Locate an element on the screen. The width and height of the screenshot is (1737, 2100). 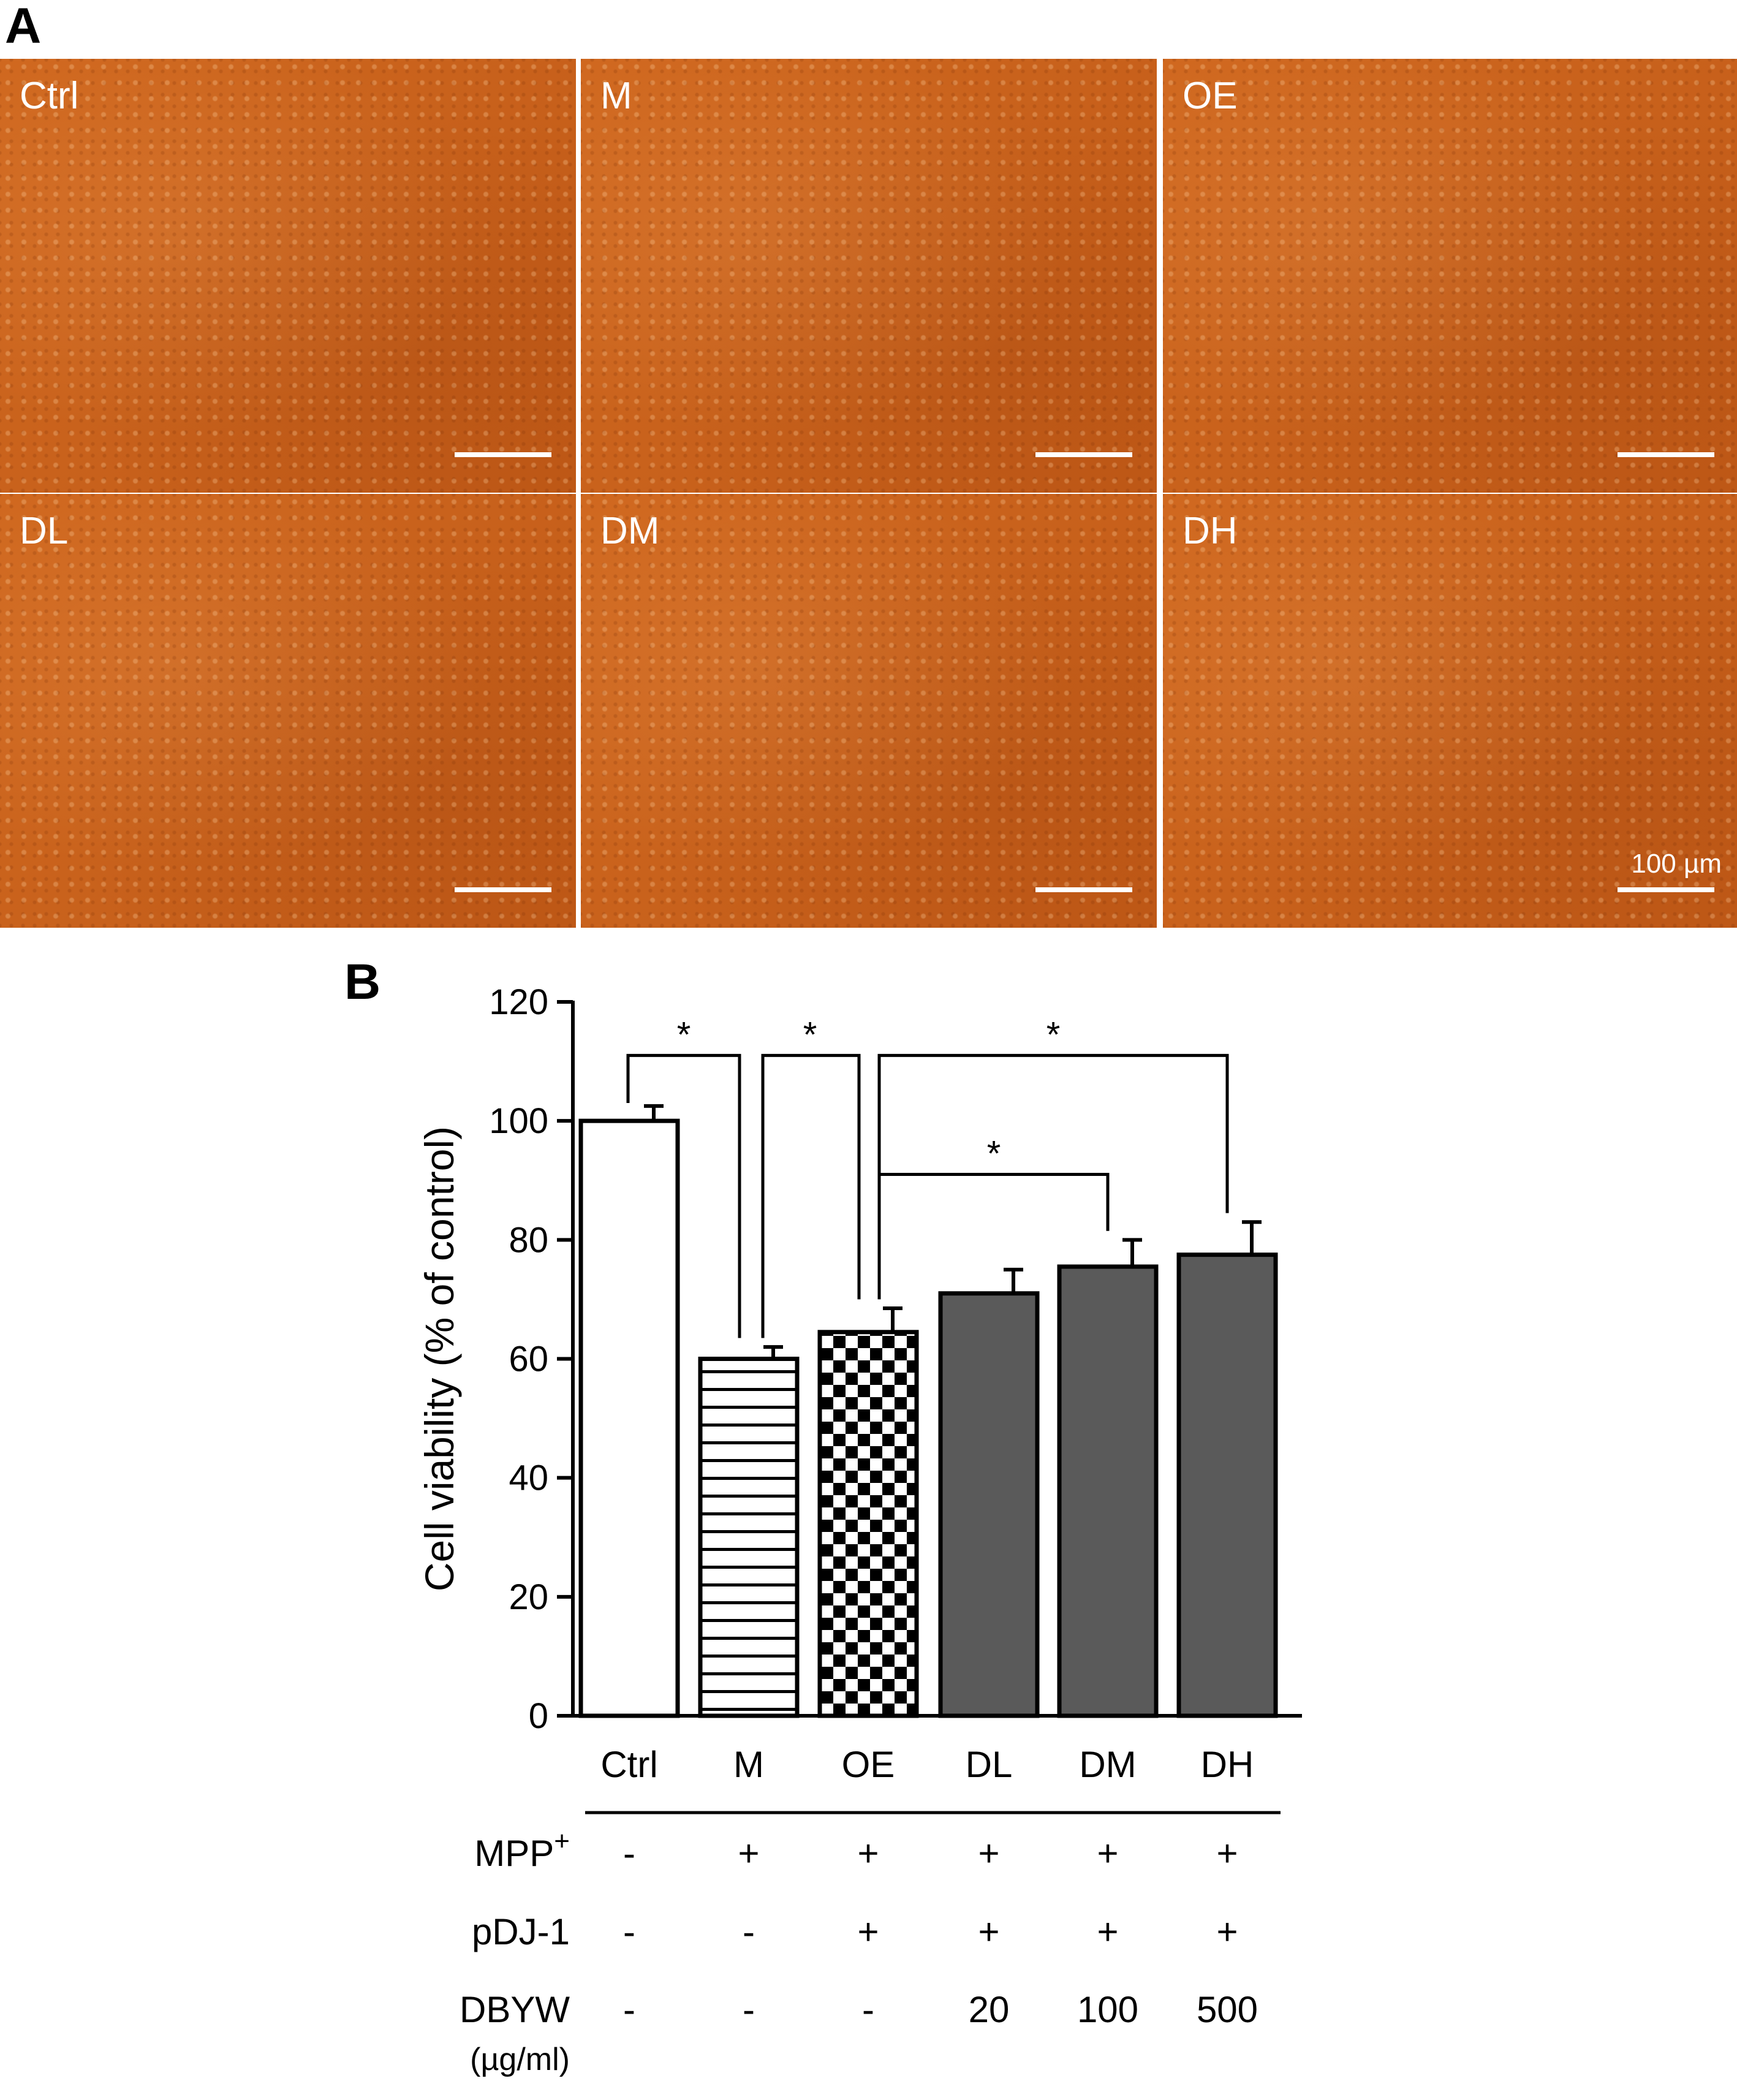
bar-dm is located at coordinates (1108, 1491).